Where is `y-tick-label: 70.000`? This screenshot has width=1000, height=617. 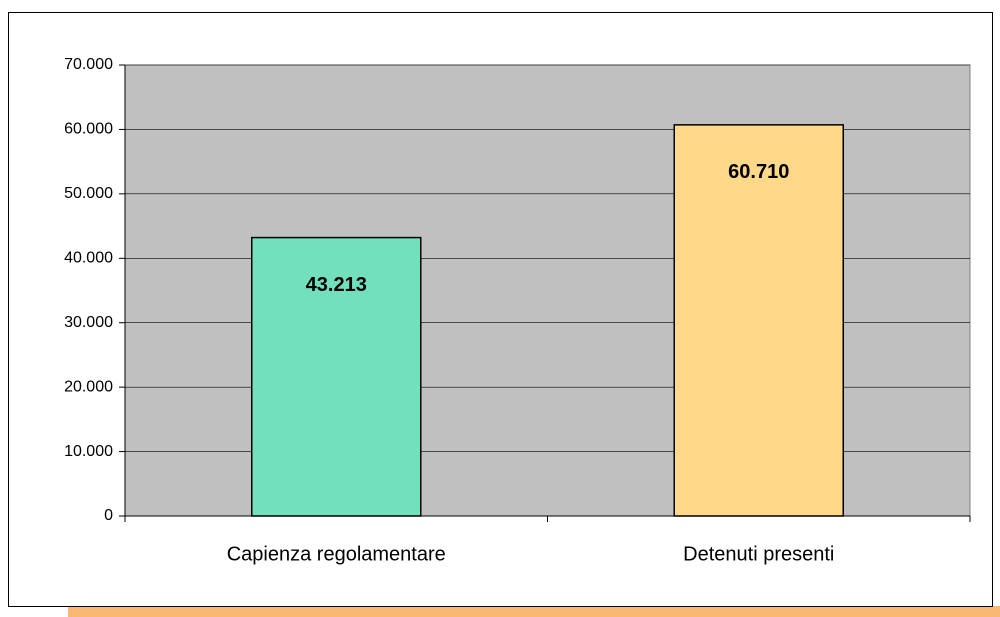 y-tick-label: 70.000 is located at coordinates (88, 64).